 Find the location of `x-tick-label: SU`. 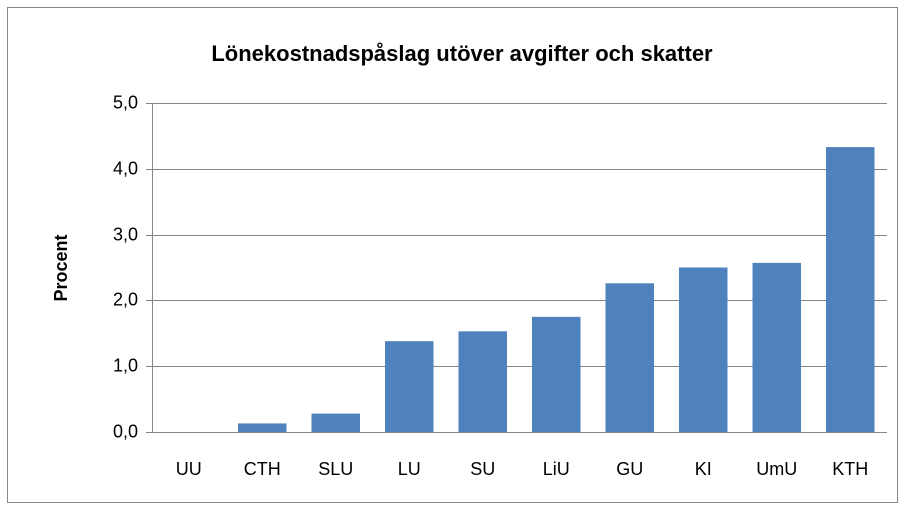

x-tick-label: SU is located at coordinates (482, 469).